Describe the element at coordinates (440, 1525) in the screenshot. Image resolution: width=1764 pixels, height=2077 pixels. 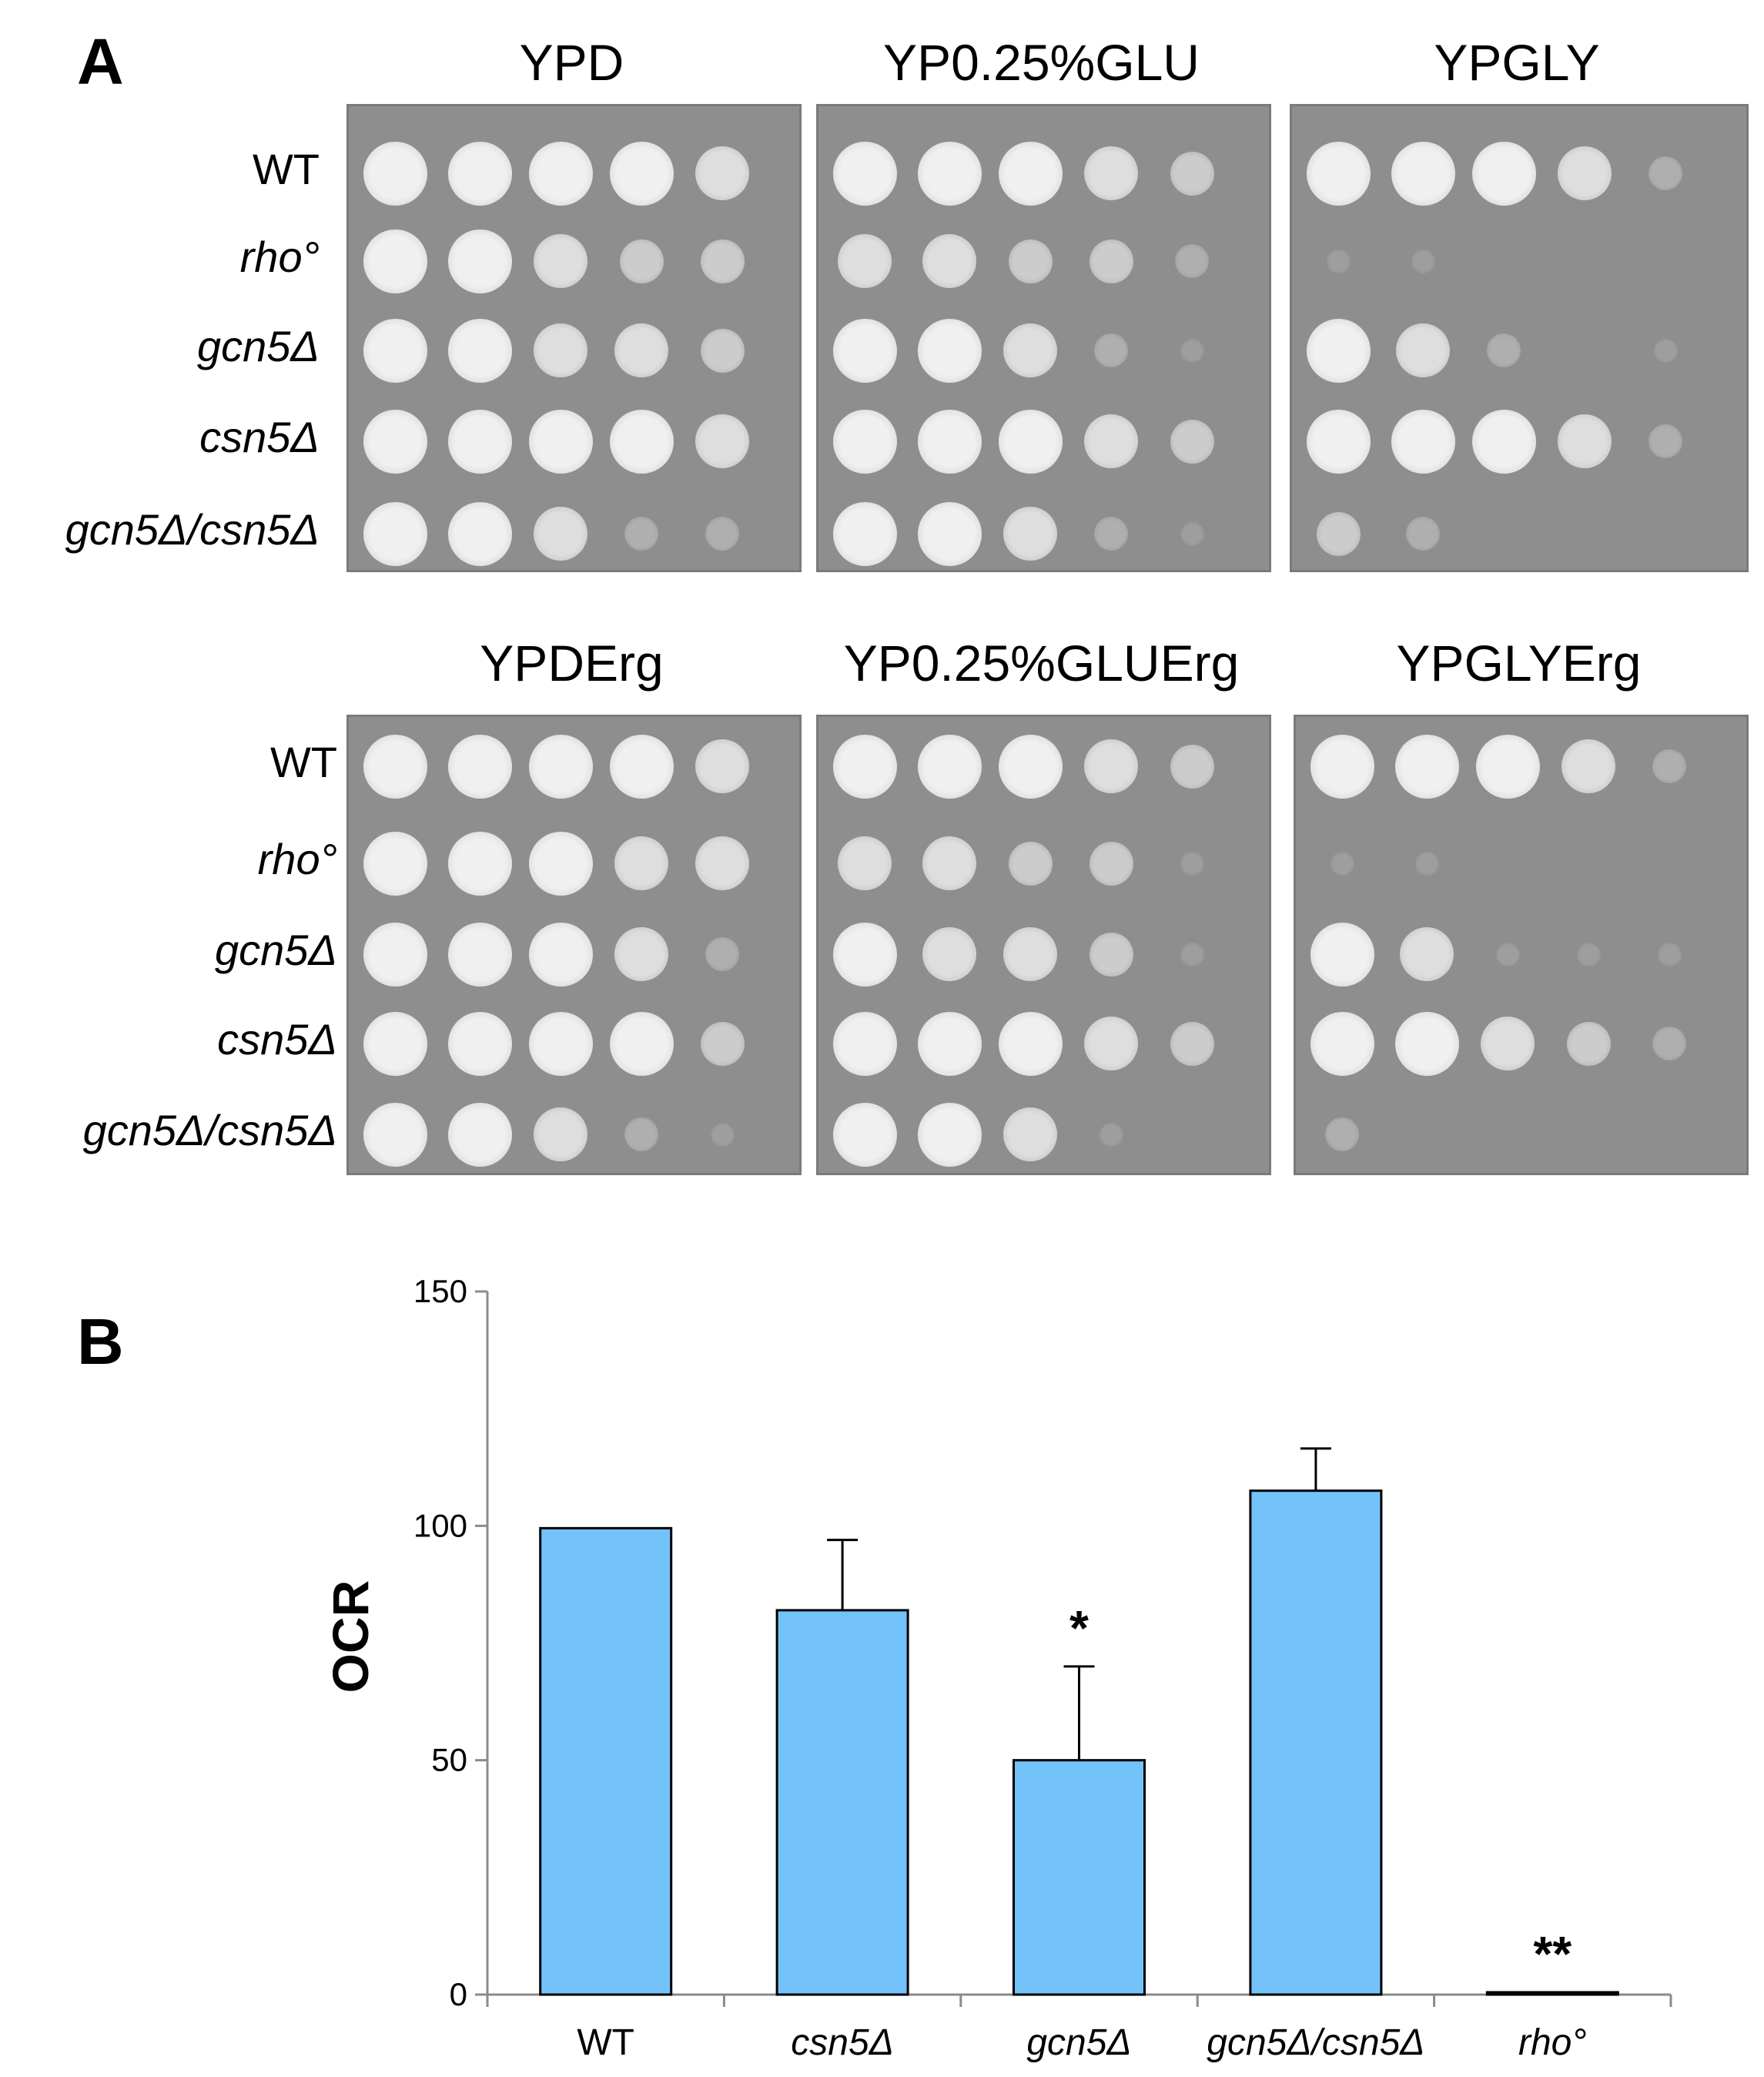
I see `y-tick-label: 100` at that location.